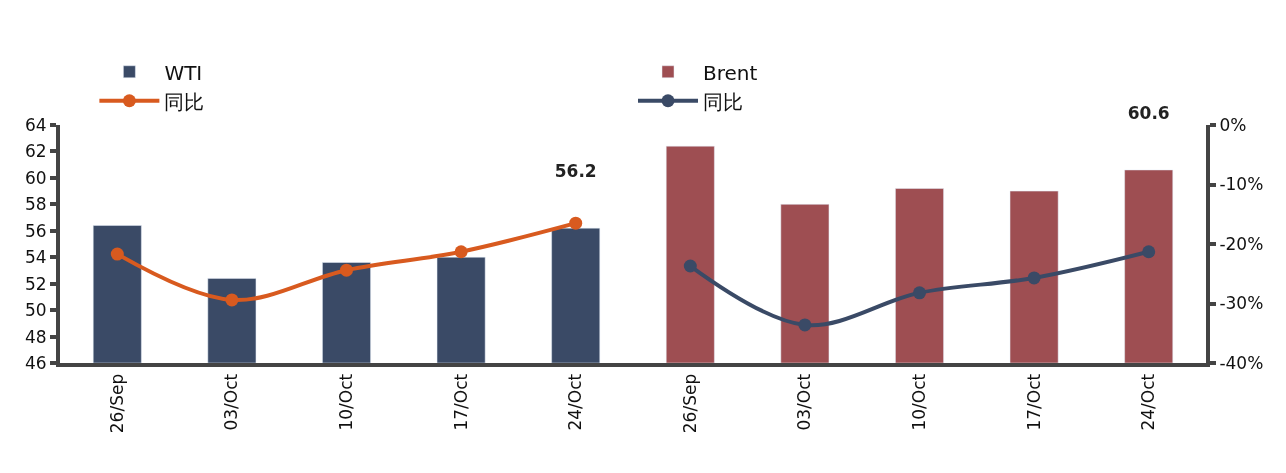 Image resolution: width=1286 pixels, height=473 pixels. What do you see at coordinates (1241, 243) in the screenshot?
I see `y2-tick-label: -20%` at bounding box center [1241, 243].